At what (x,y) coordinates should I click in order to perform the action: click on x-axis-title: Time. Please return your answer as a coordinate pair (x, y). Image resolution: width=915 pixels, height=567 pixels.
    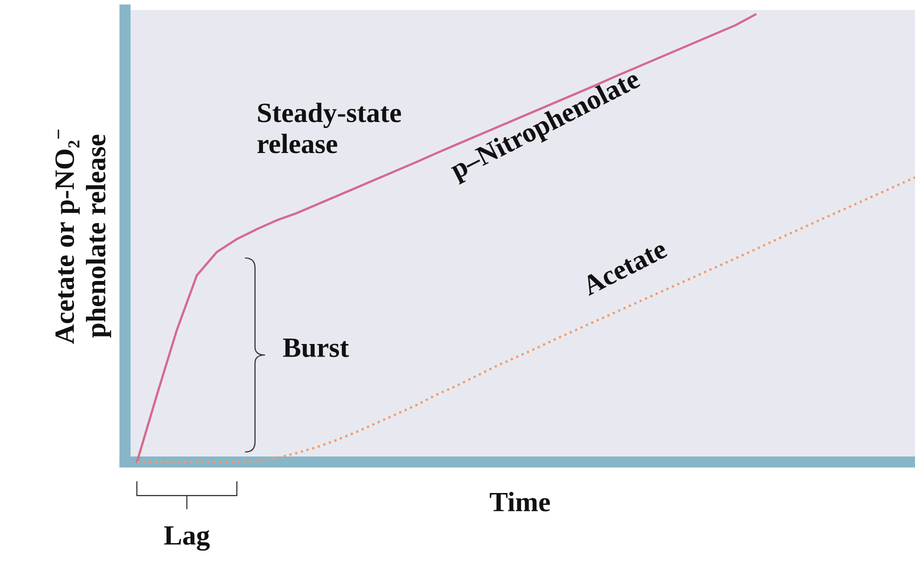
    Looking at the image, I should click on (520, 502).